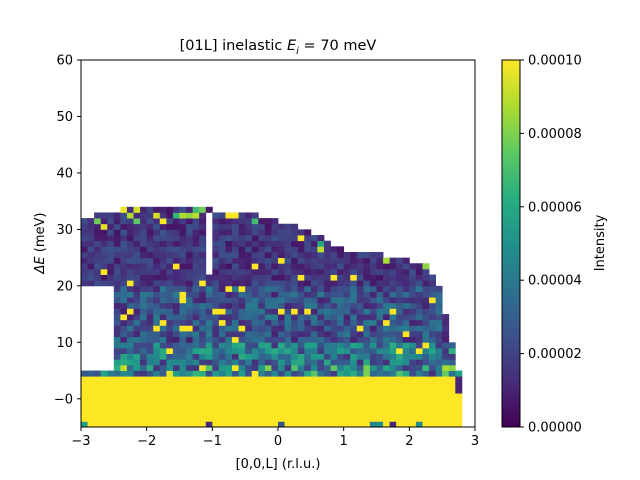 This screenshot has height=480, width=640. I want to click on colorbar-tick-label: 0.00004, so click(555, 281).